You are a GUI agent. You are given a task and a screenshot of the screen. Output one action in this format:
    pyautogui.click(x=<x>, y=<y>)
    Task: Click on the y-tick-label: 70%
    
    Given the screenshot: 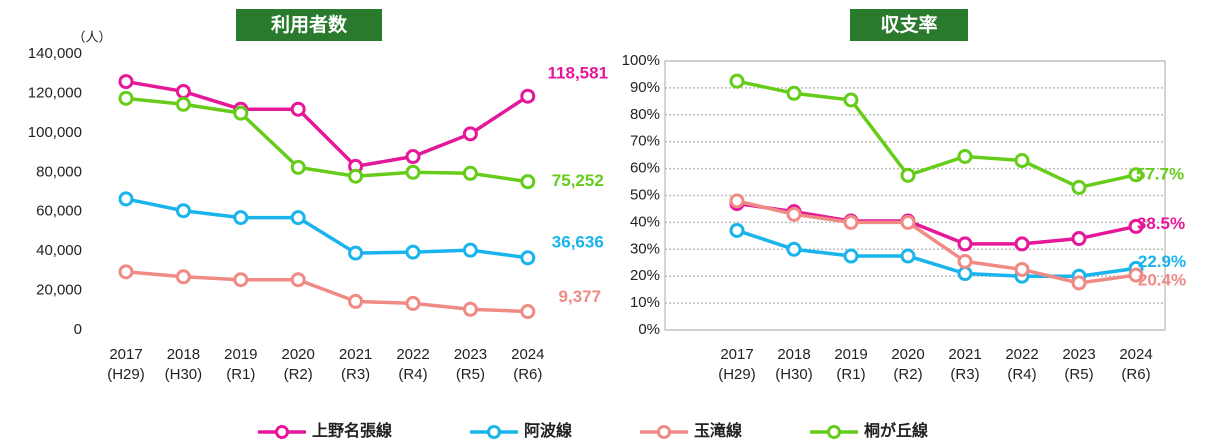 What is the action you would take?
    pyautogui.click(x=645, y=141)
    